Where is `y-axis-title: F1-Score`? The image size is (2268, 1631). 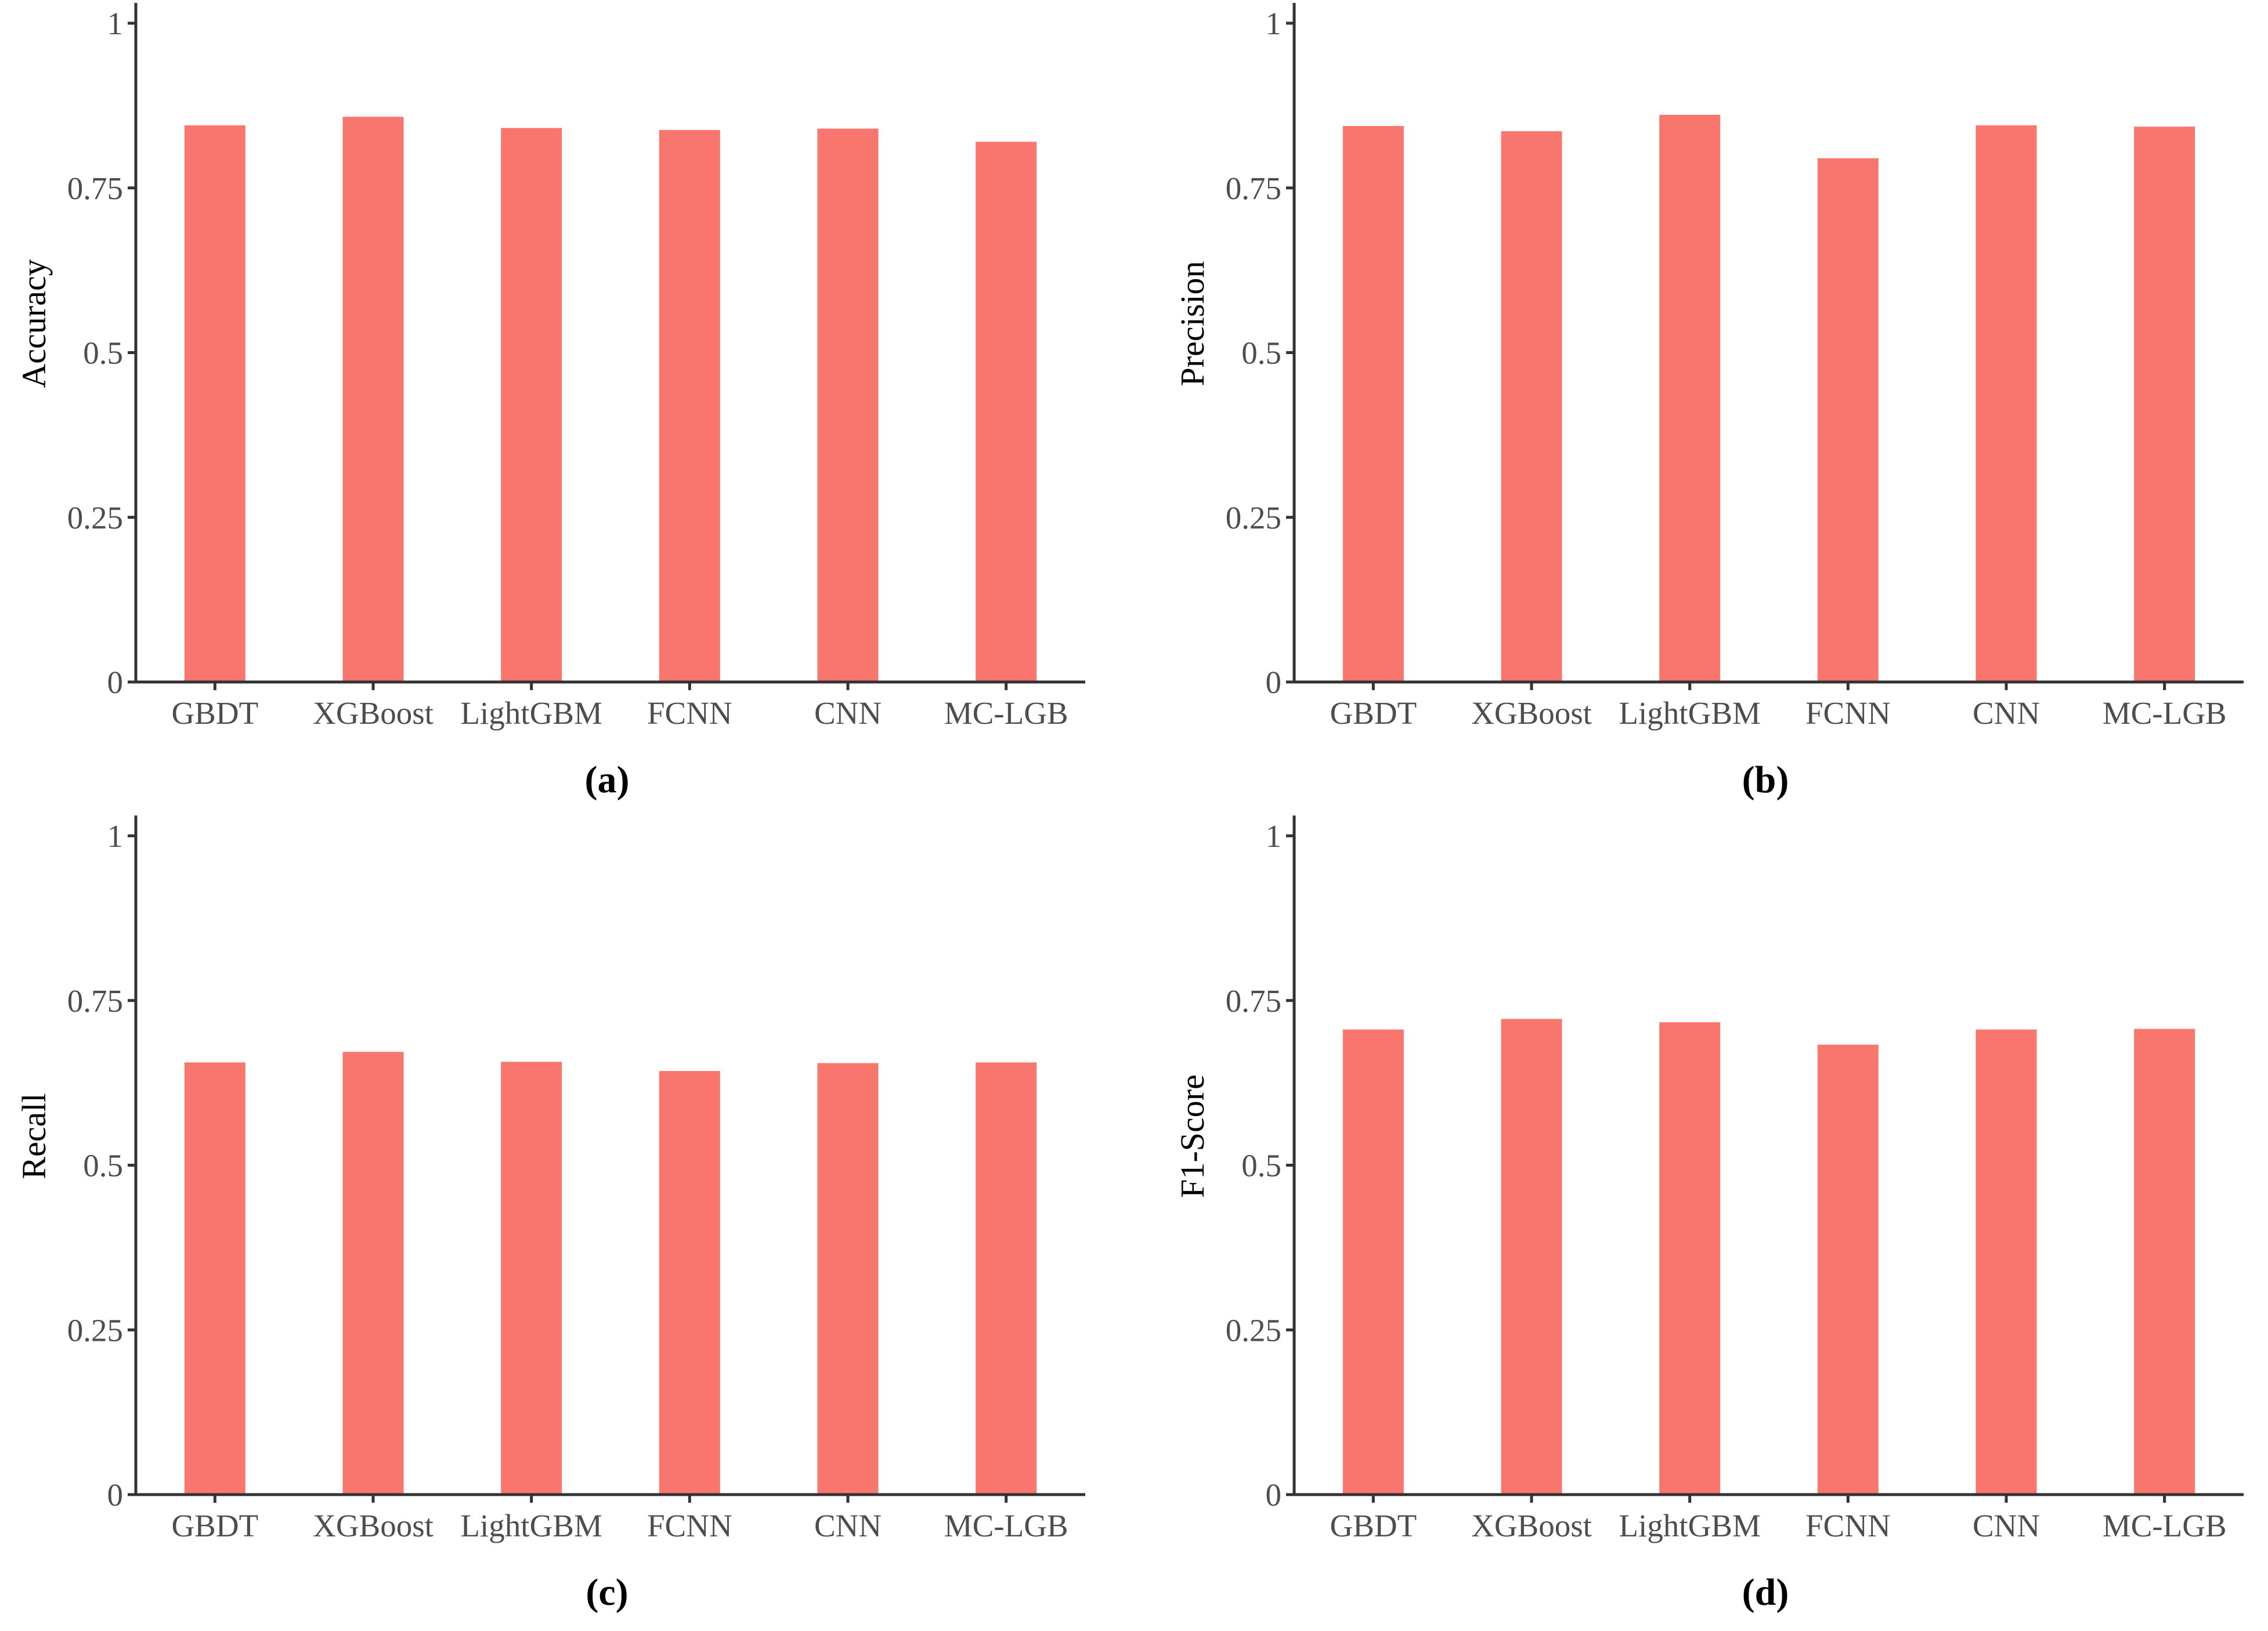 y-axis-title: F1-Score is located at coordinates (1192, 1136).